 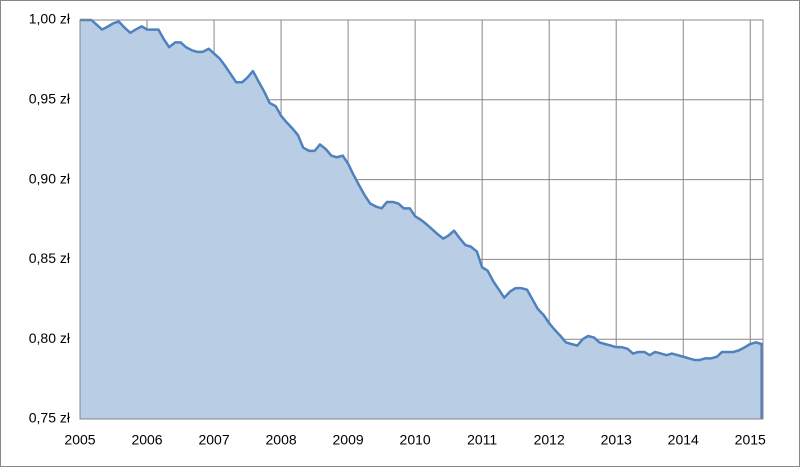 I want to click on x-tick-label: 2011, so click(x=482, y=440).